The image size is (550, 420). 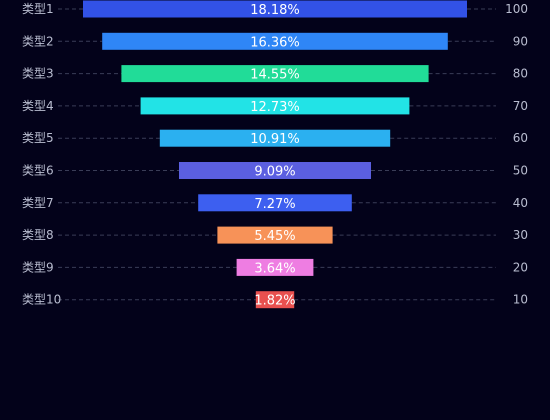 I want to click on value-label: 90, so click(x=520, y=41).